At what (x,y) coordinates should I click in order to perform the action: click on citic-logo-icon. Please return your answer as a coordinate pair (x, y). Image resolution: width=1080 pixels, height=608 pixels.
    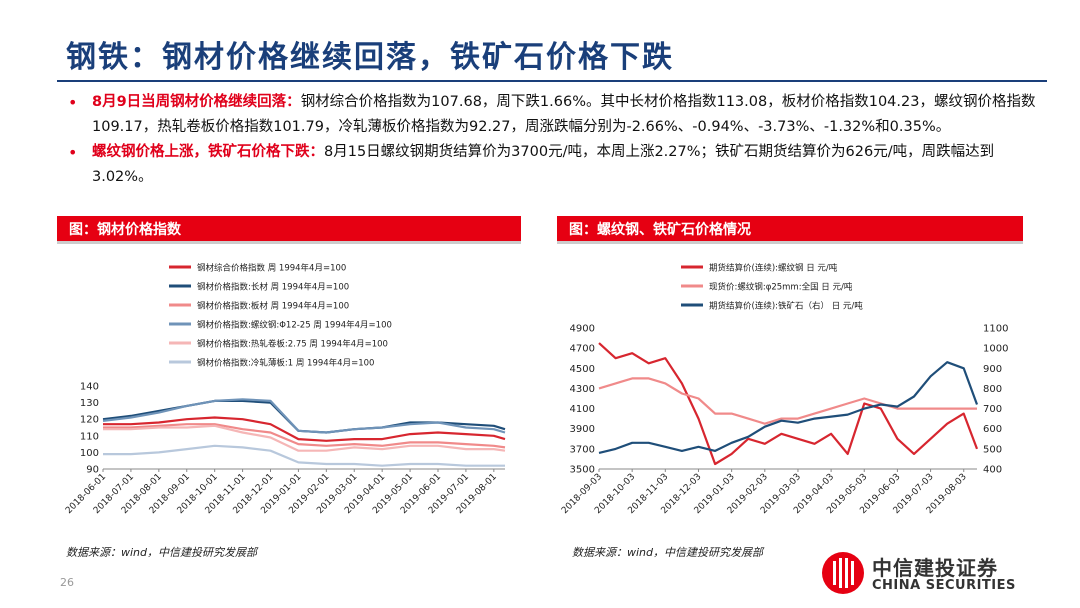
    Looking at the image, I should click on (843, 573).